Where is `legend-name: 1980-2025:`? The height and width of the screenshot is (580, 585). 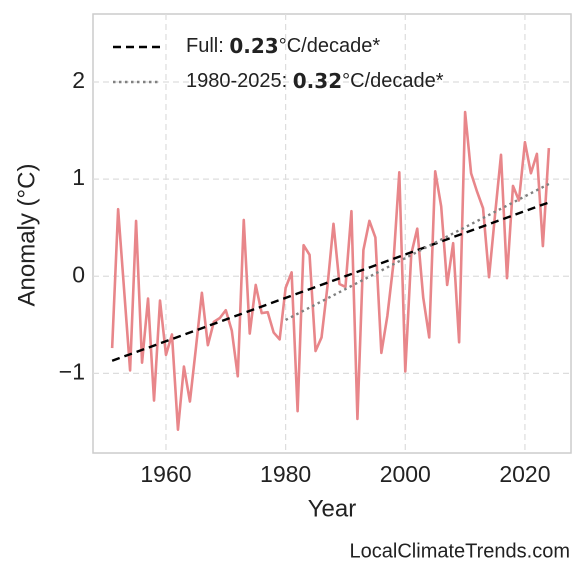 legend-name: 1980-2025: is located at coordinates (236, 81).